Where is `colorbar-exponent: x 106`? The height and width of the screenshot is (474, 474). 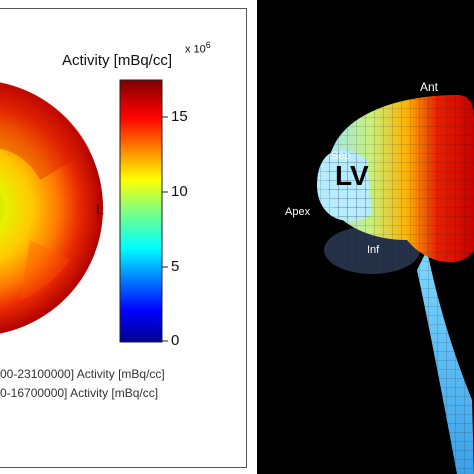
colorbar-exponent: x 106 is located at coordinates (198, 48).